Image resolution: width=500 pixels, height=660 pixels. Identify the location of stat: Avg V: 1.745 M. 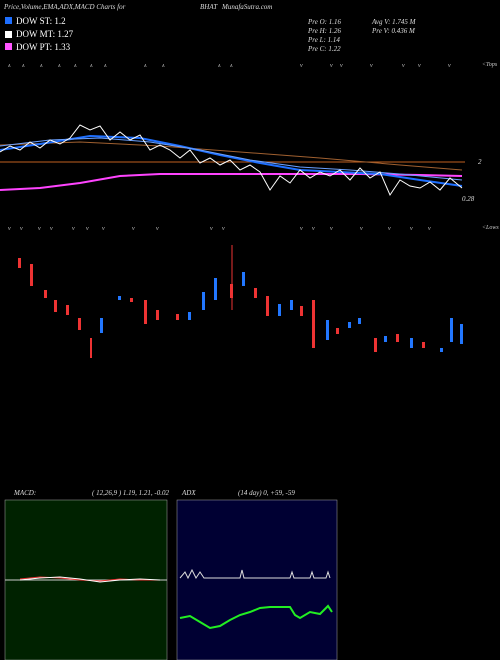
(394, 22).